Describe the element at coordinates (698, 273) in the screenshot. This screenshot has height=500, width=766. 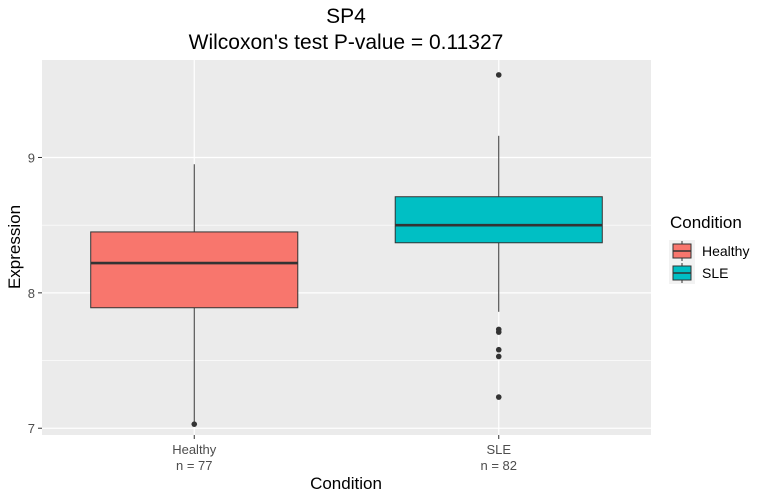
I see `legend-item-sle: SLE` at that location.